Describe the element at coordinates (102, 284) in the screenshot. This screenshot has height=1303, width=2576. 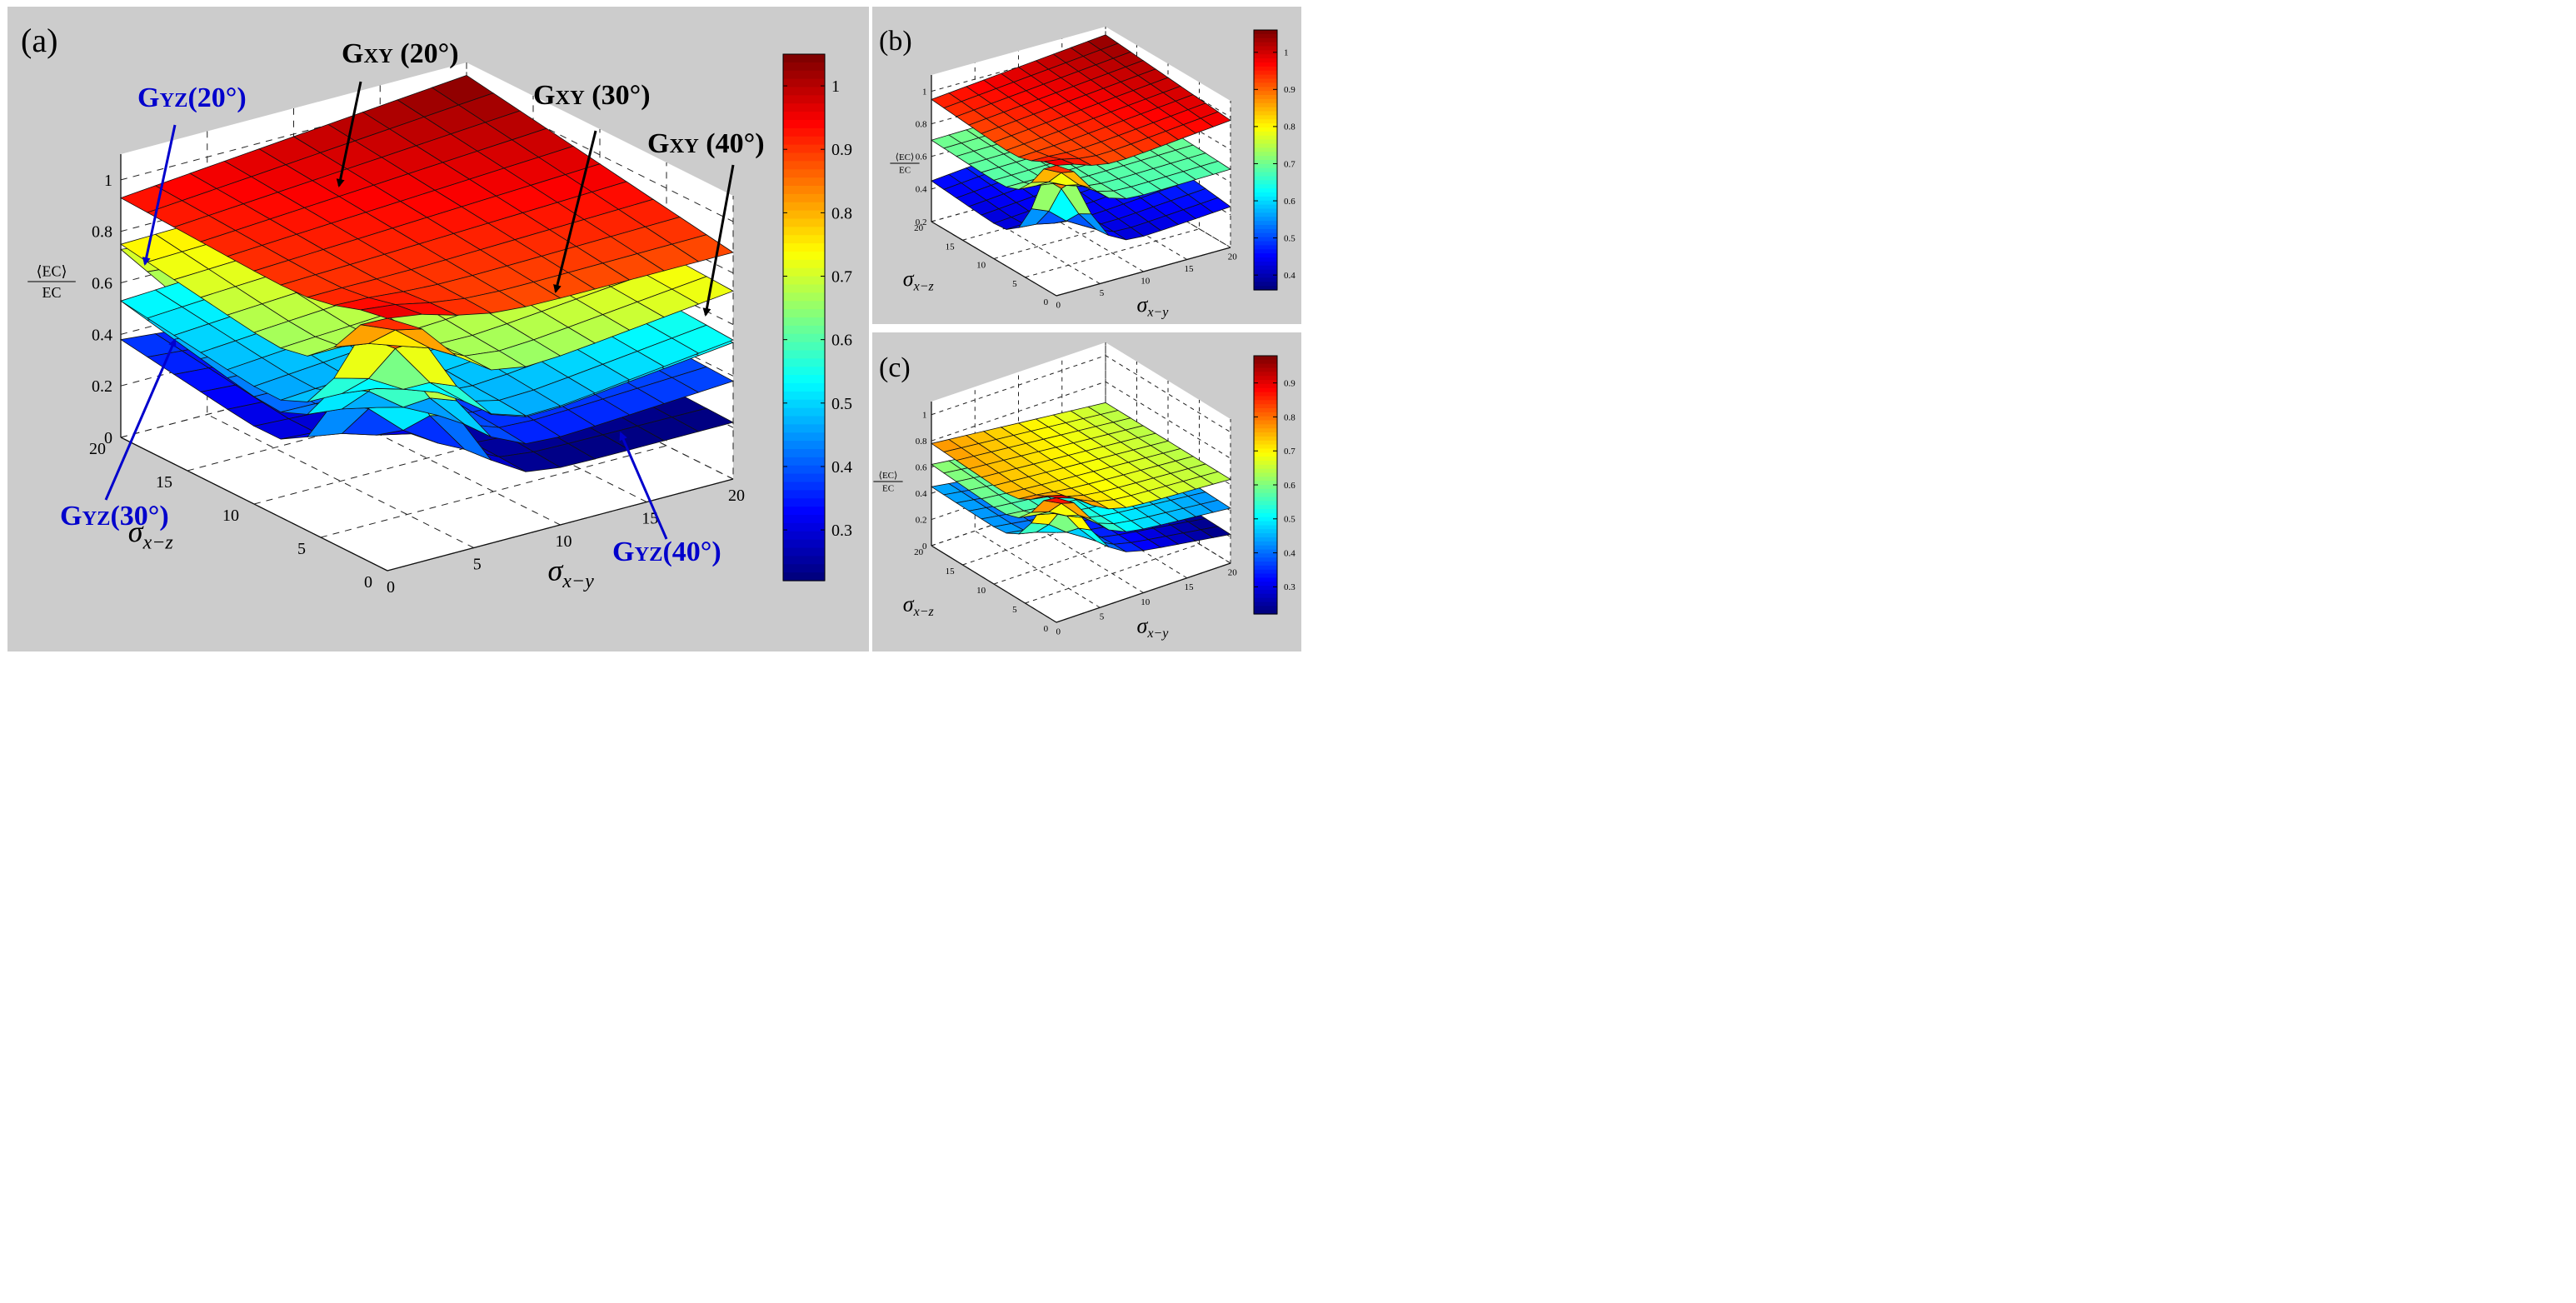
I see `z-tick-label: 0.6` at that location.